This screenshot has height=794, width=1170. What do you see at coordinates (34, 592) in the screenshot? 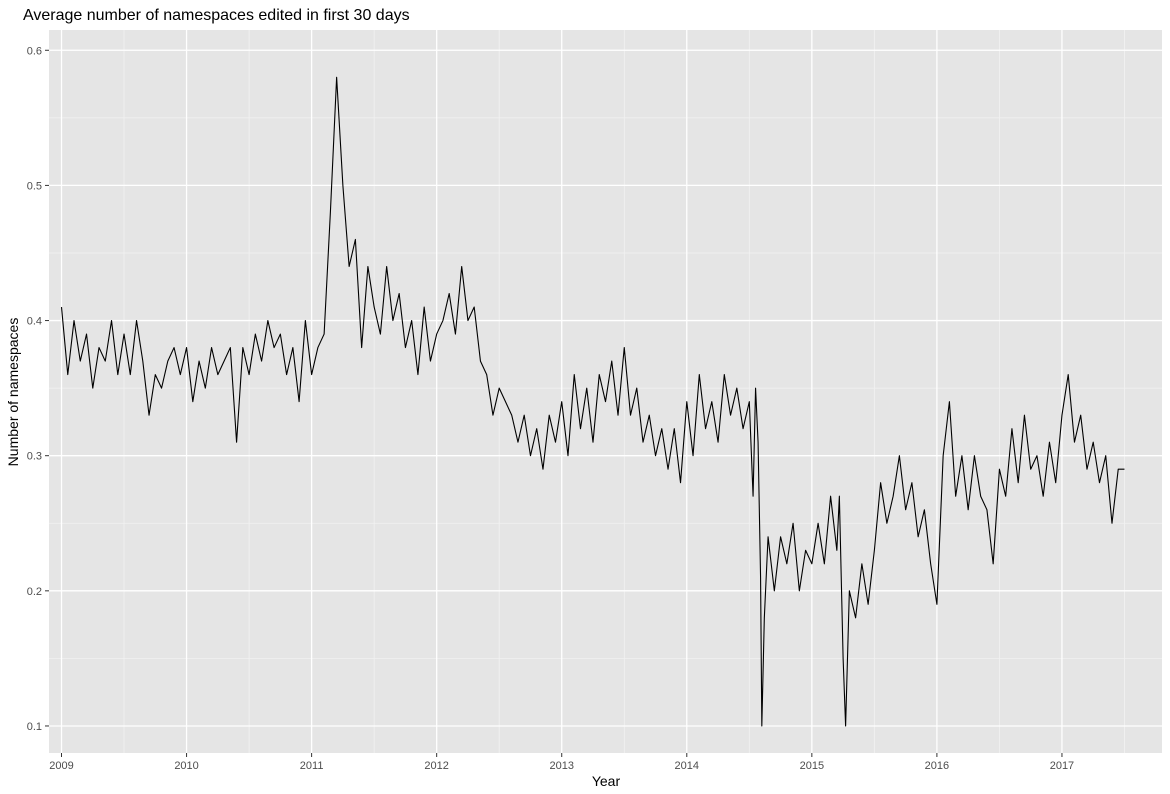
I see `y-tick-label: 0.2` at bounding box center [34, 592].